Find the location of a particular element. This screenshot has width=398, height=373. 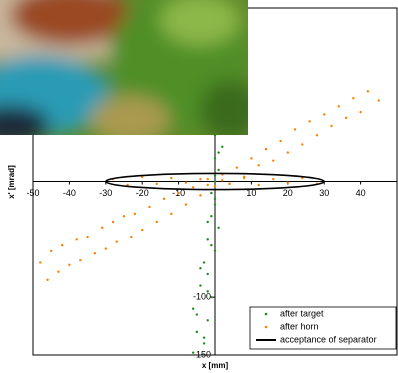

y-tick-label: -100 is located at coordinates (202, 297).